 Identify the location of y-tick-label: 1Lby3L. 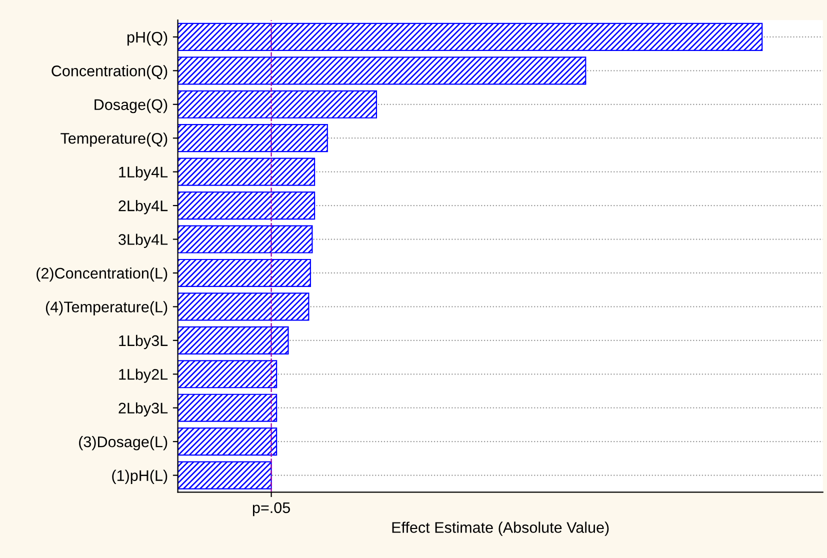
(143, 342).